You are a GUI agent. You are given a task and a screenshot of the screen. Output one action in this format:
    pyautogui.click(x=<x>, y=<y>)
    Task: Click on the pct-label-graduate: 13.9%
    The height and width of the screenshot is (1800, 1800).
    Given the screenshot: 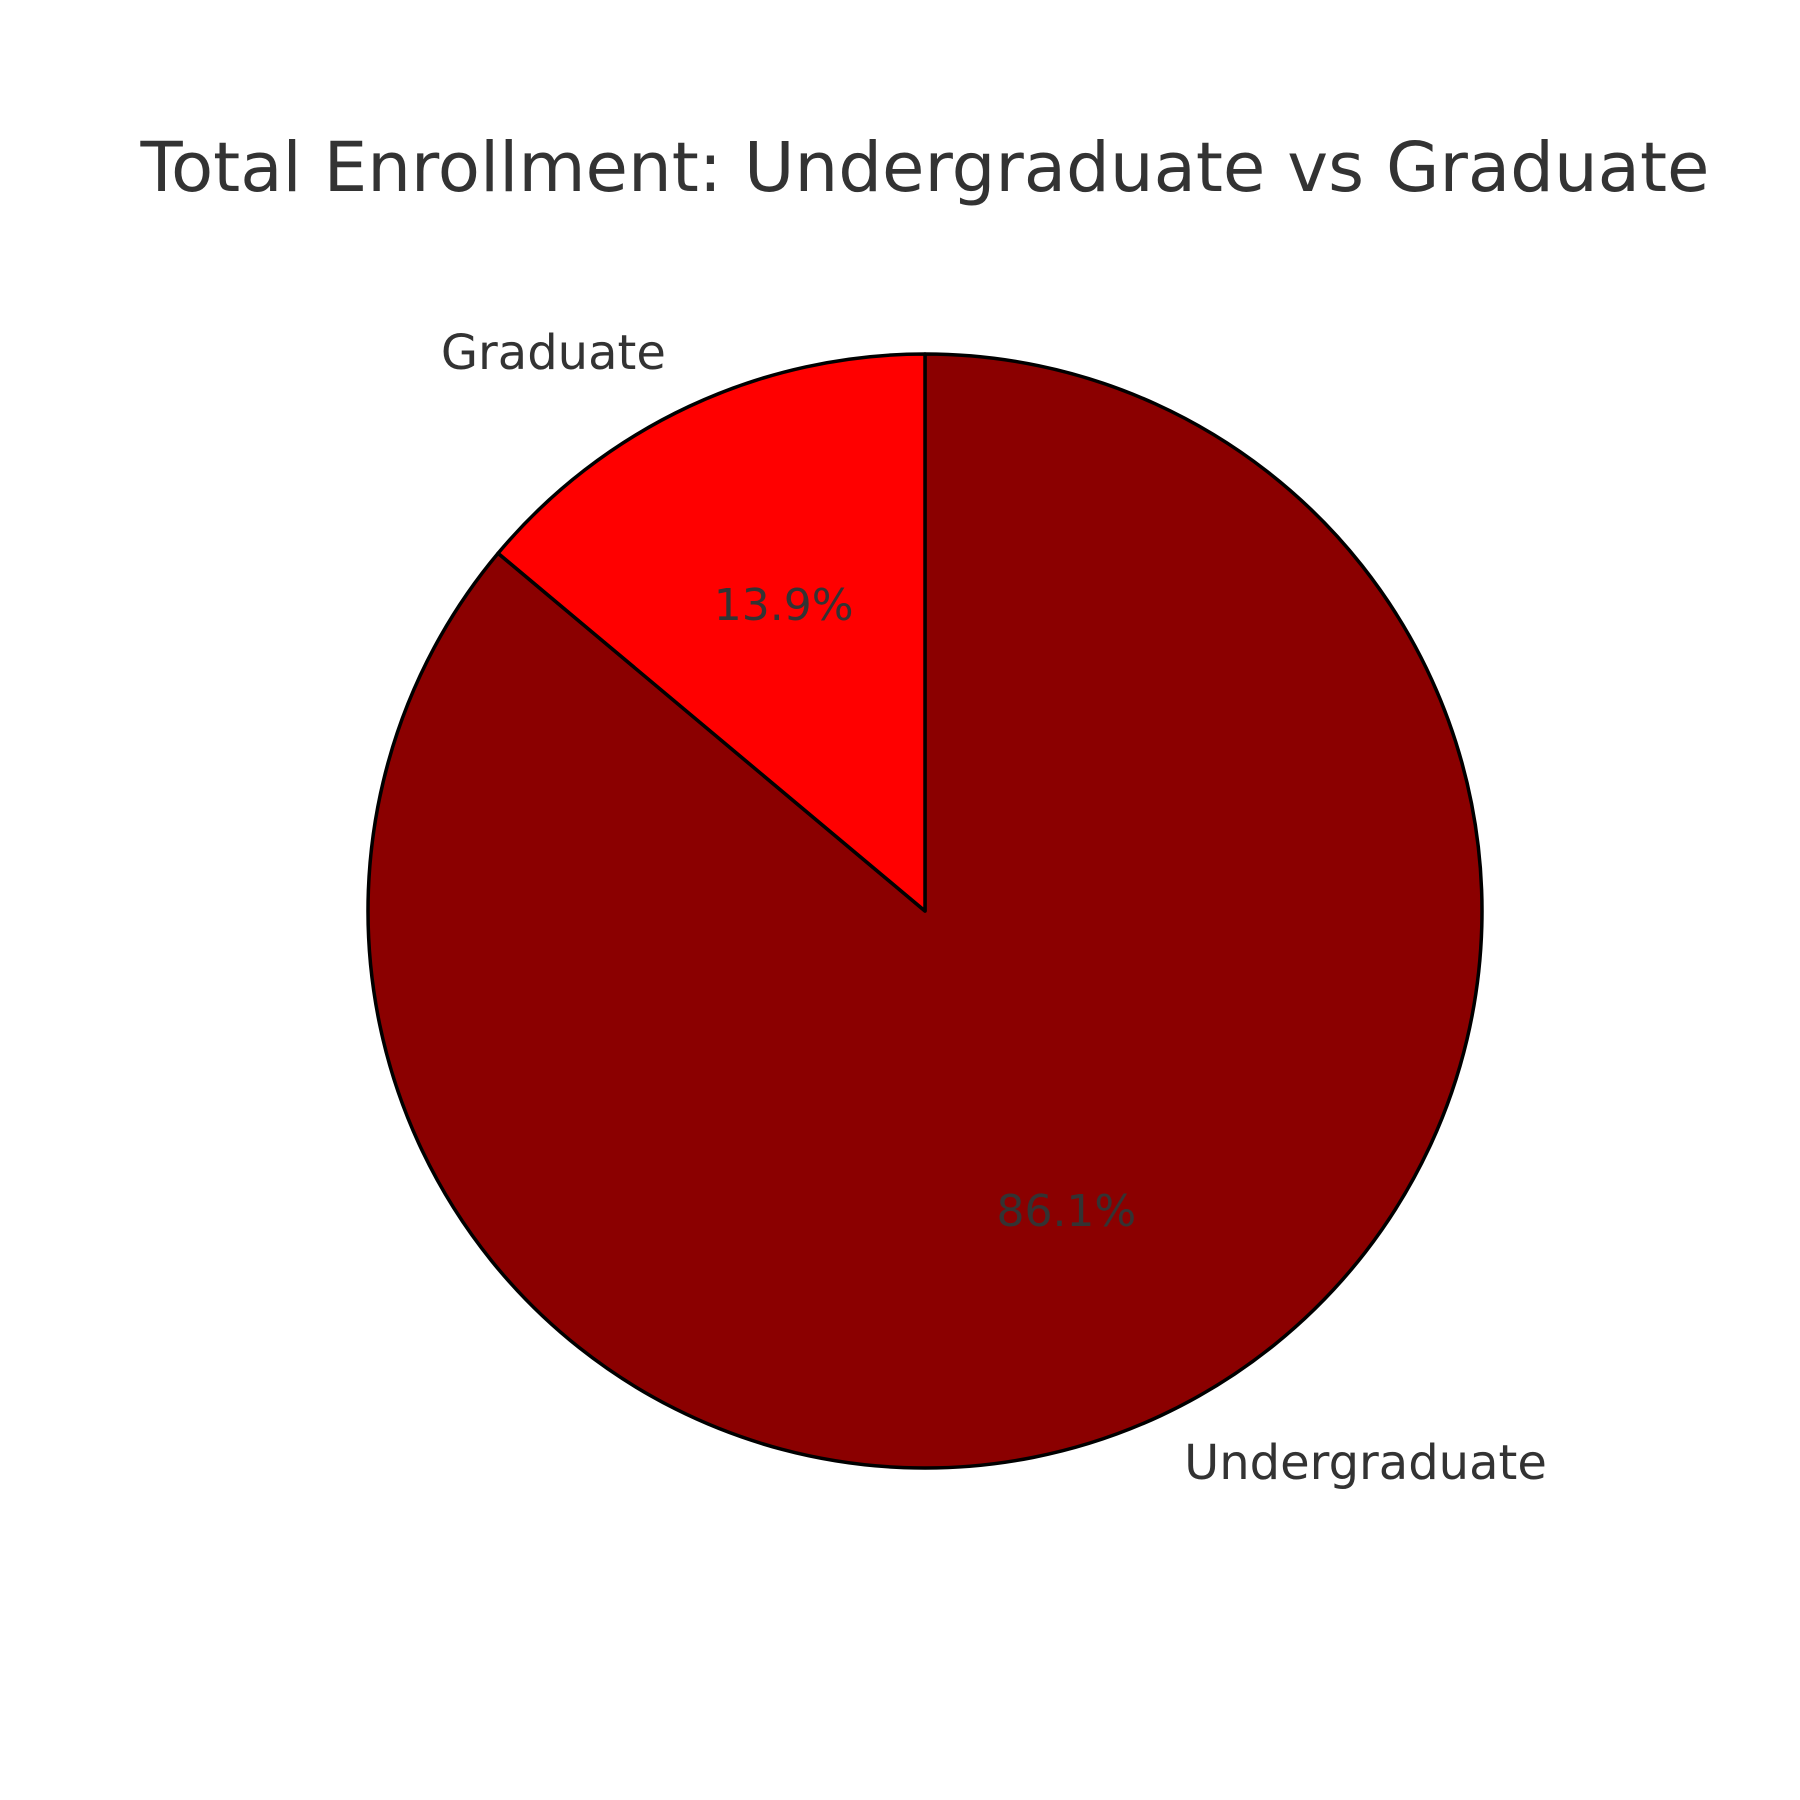 What is the action you would take?
    pyautogui.click(x=784, y=605)
    